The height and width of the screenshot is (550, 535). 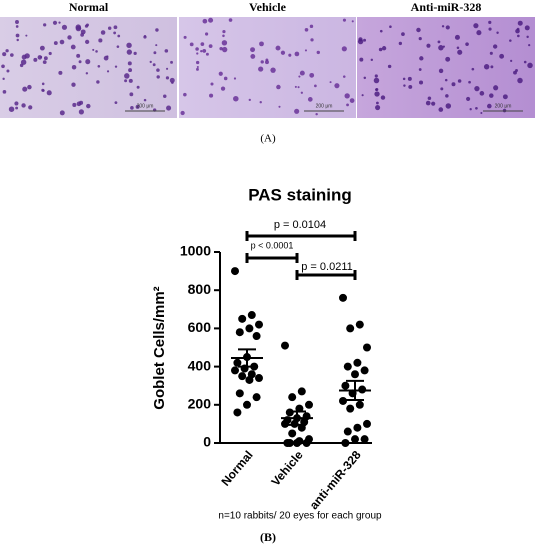 What do you see at coordinates (324, 106) in the screenshot?
I see `scale-bar-label: 200 μm` at bounding box center [324, 106].